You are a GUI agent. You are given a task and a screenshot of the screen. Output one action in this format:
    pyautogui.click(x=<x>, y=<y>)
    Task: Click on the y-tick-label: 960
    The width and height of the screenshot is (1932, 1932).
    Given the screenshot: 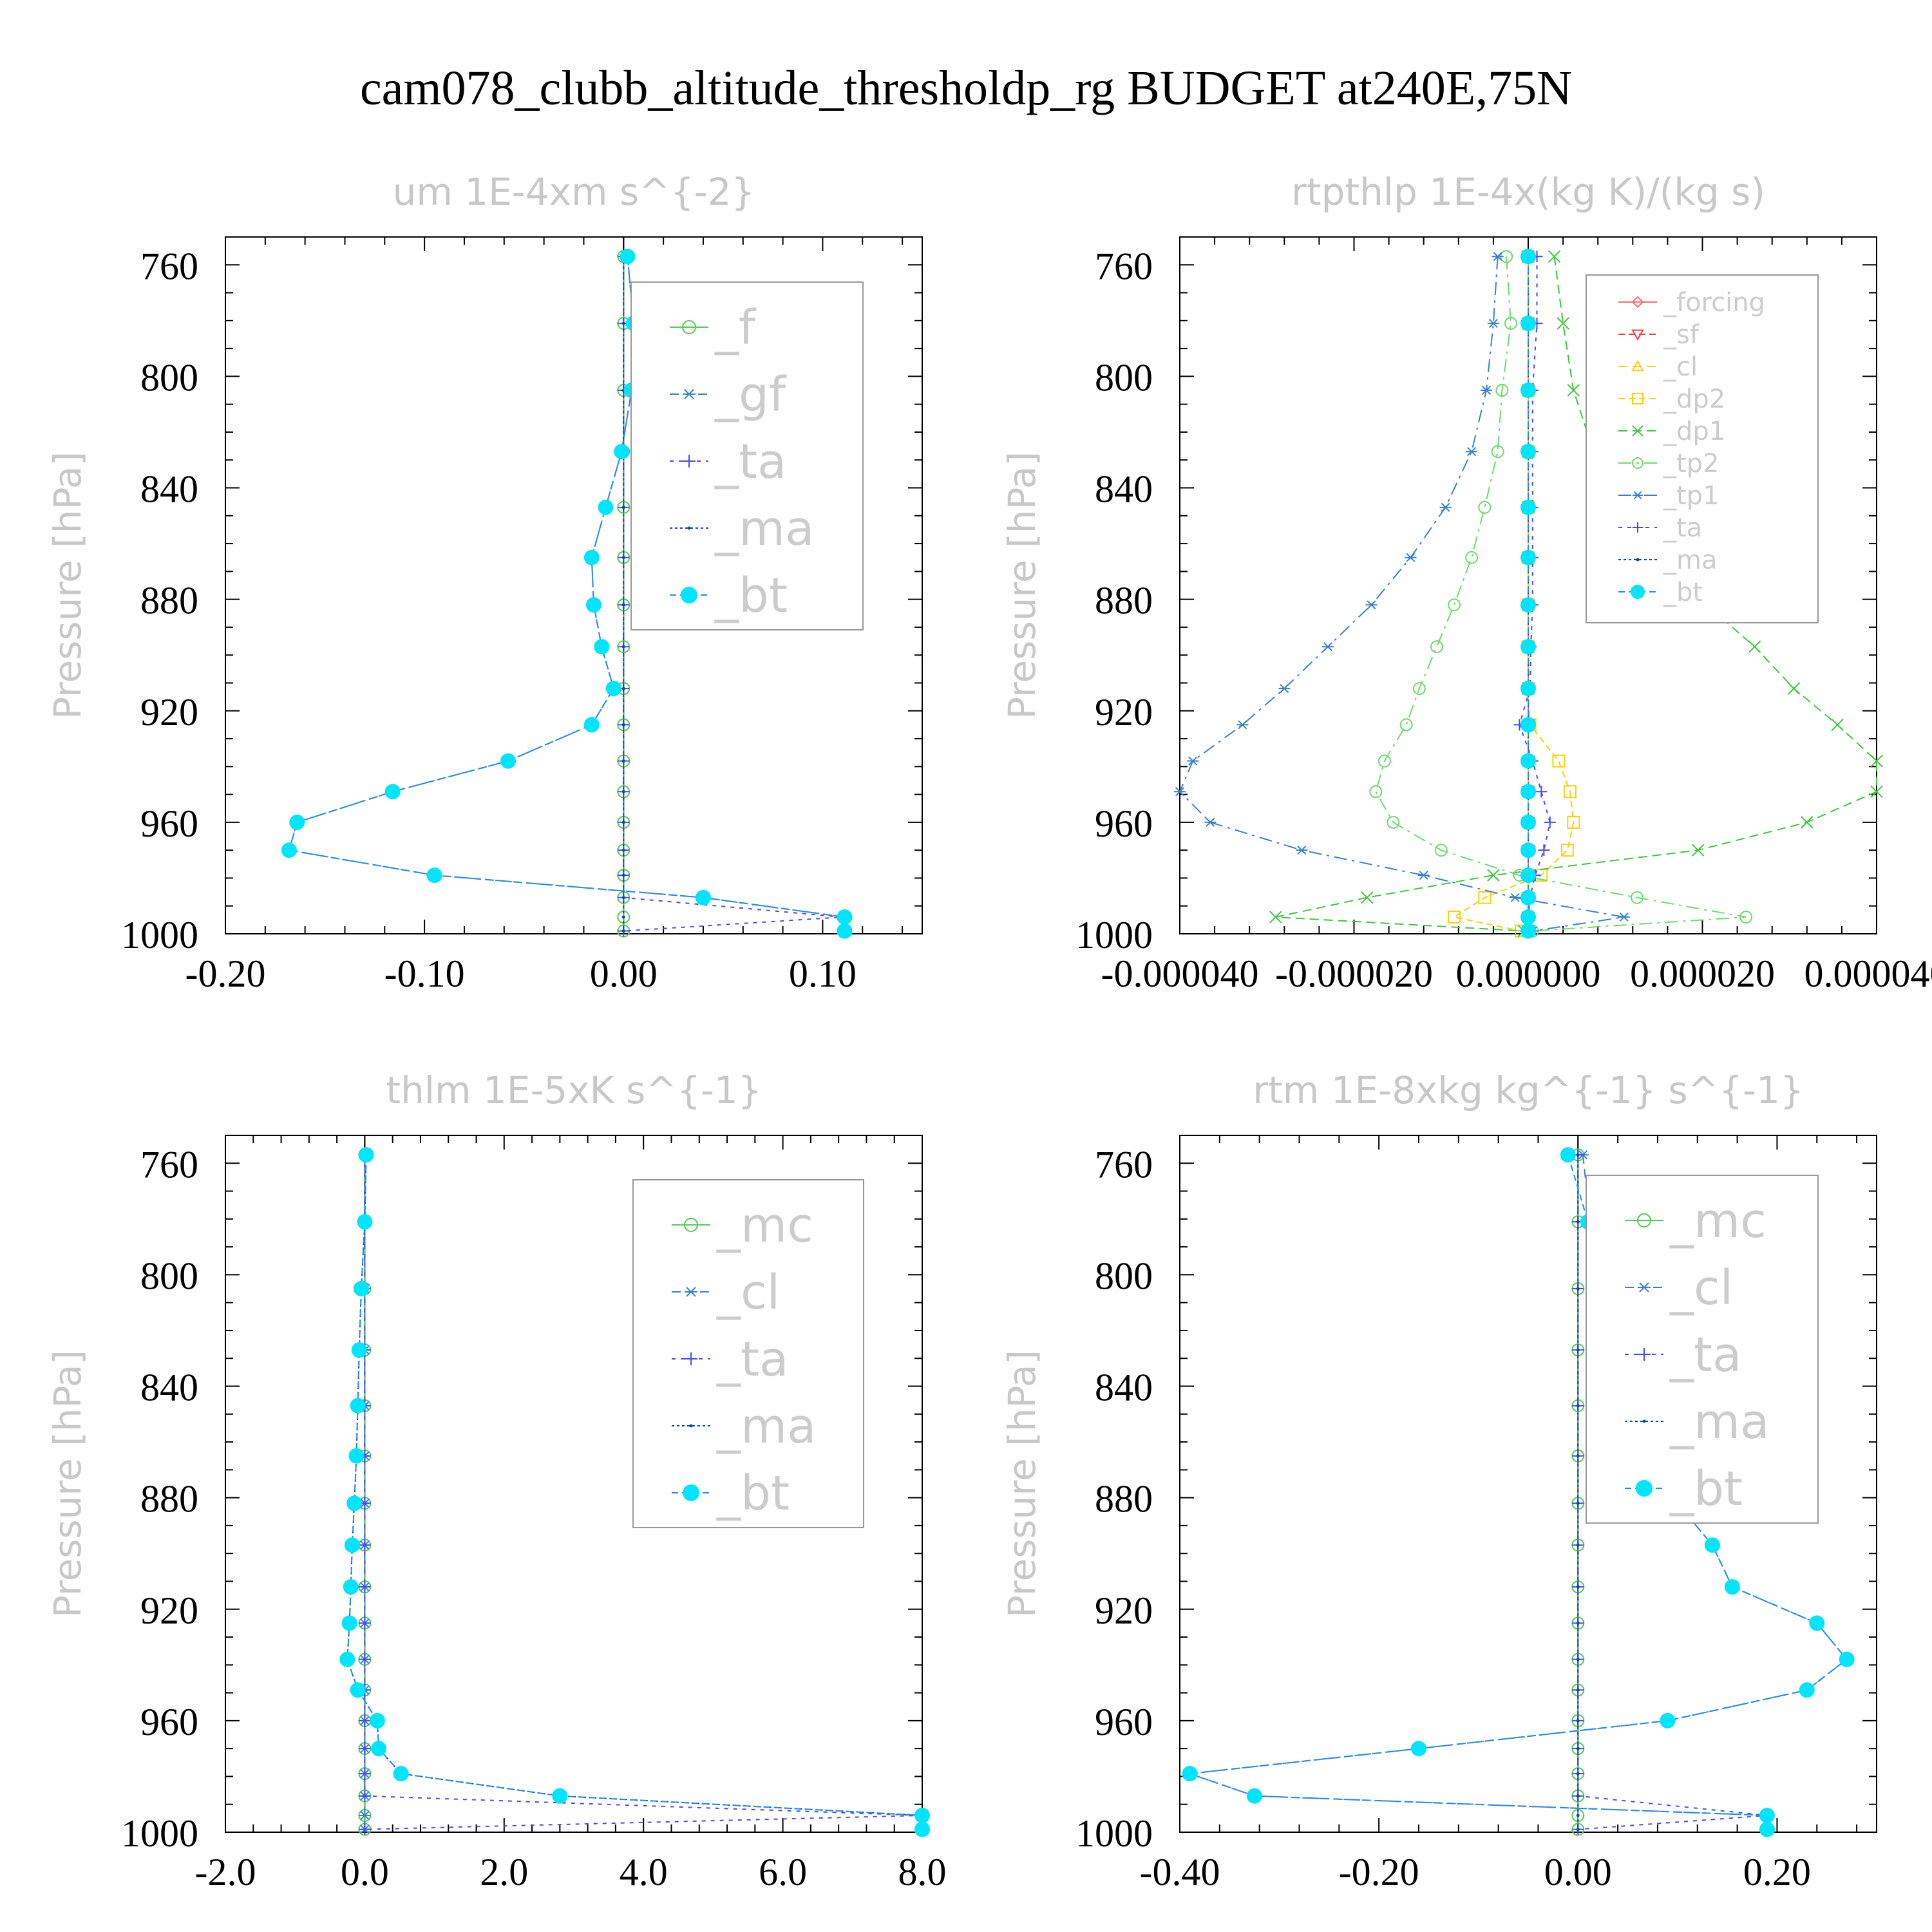 What is the action you would take?
    pyautogui.click(x=1124, y=1722)
    